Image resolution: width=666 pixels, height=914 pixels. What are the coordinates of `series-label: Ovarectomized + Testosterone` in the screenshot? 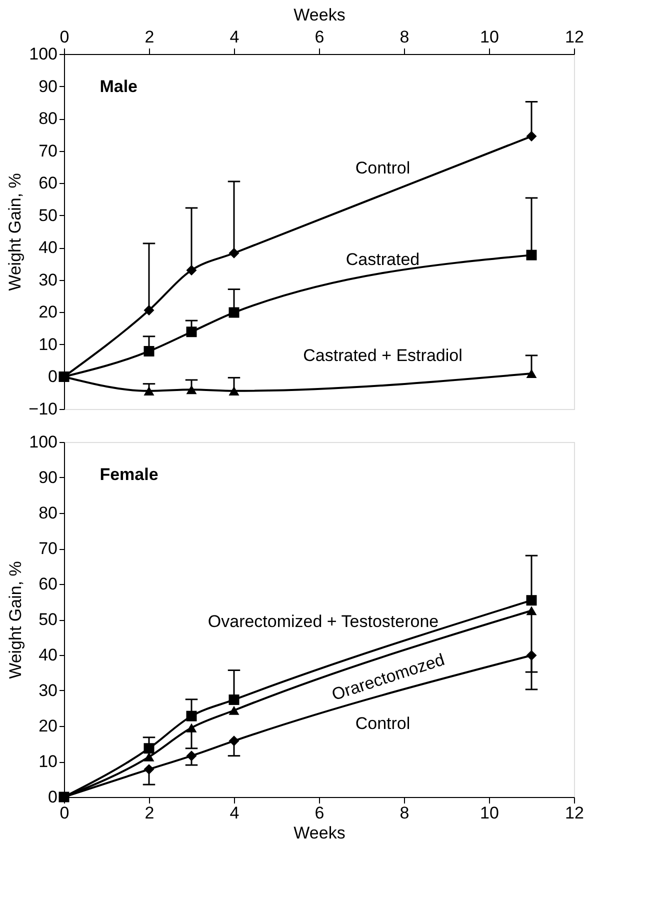 It's located at (323, 621).